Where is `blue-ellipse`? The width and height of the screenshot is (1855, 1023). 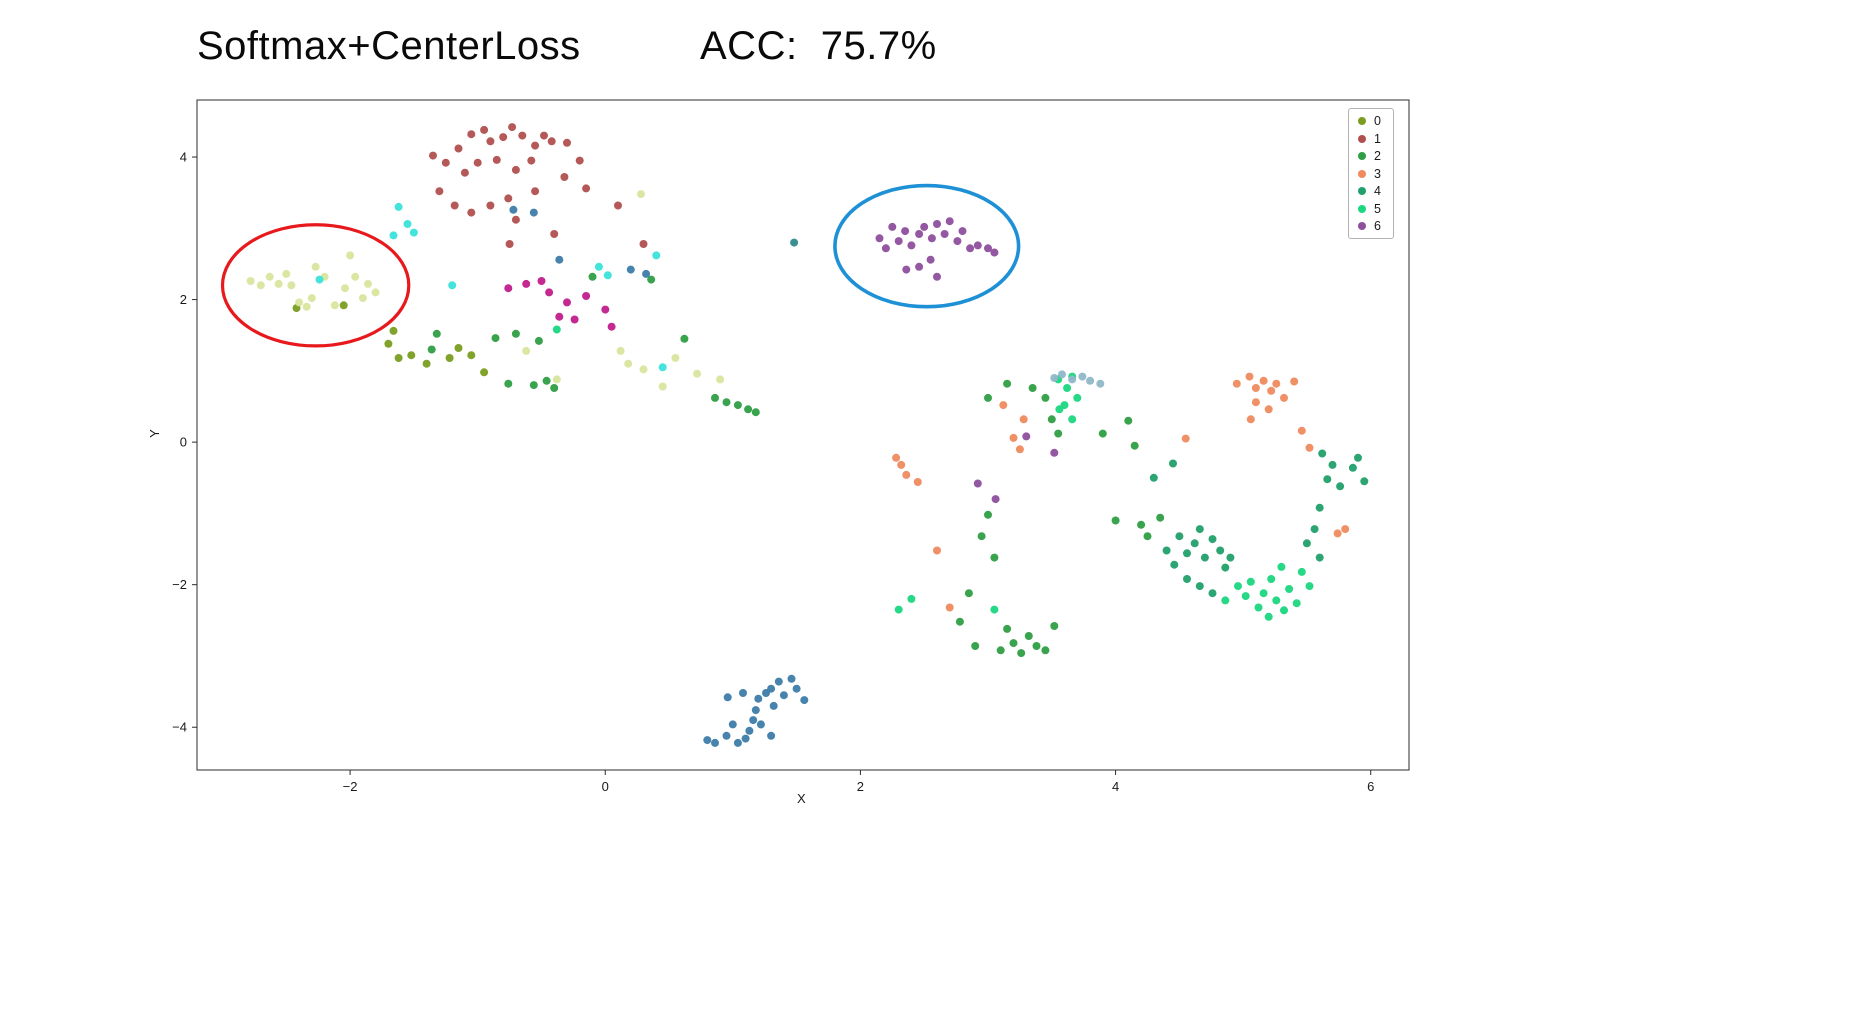
blue-ellipse is located at coordinates (927, 246).